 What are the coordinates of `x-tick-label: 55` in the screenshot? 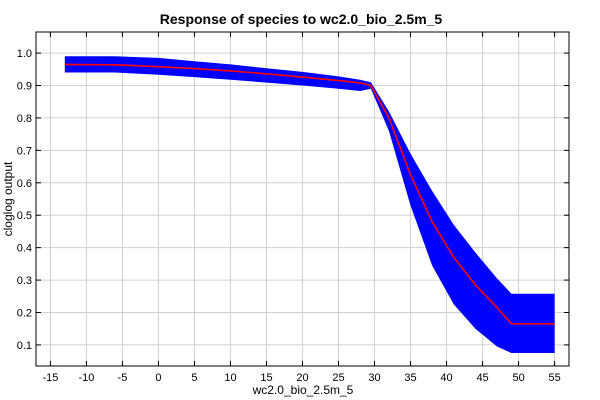 It's located at (554, 378).